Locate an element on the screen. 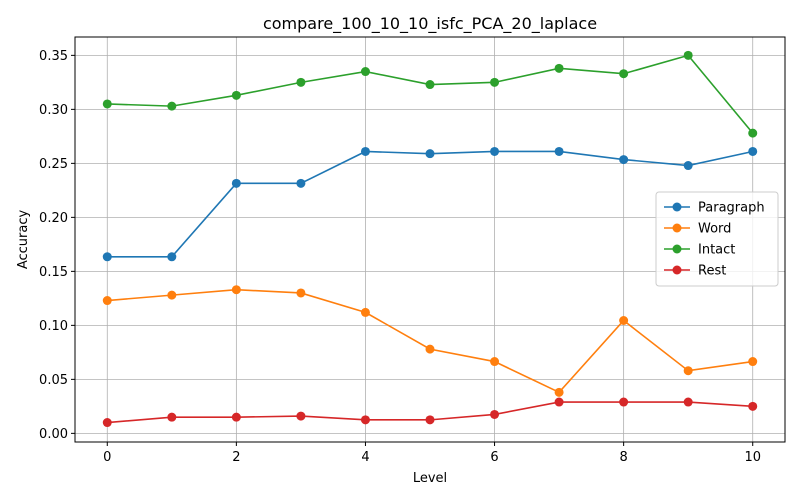  legend: Paragraph Word Intact Rest is located at coordinates (717, 239).